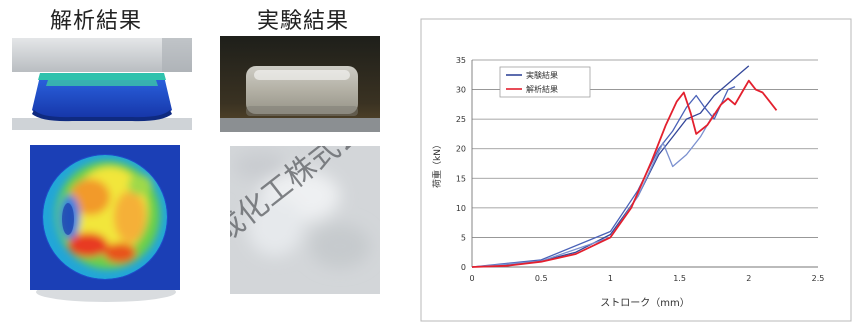 The image size is (858, 326). I want to click on y-tick-label: 30, so click(461, 90).